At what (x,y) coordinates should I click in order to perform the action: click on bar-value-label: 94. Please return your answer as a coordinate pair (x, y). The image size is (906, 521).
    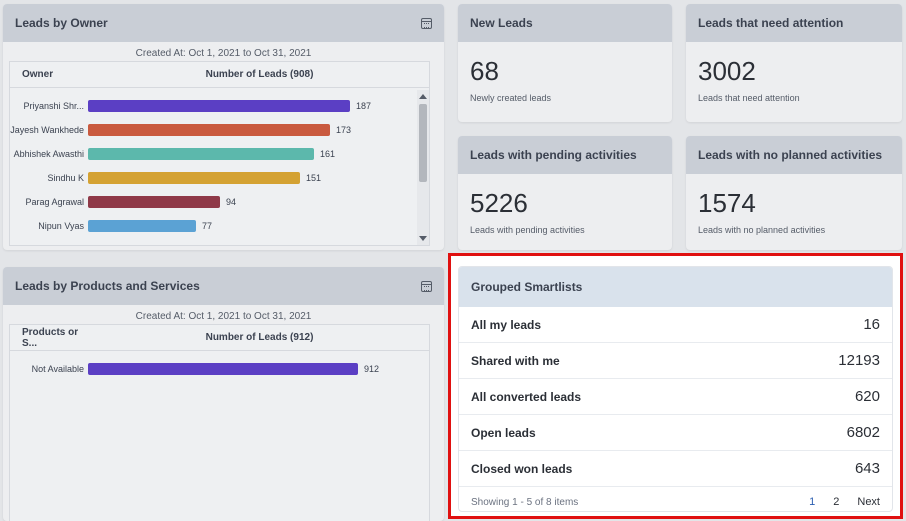
    Looking at the image, I should click on (231, 202).